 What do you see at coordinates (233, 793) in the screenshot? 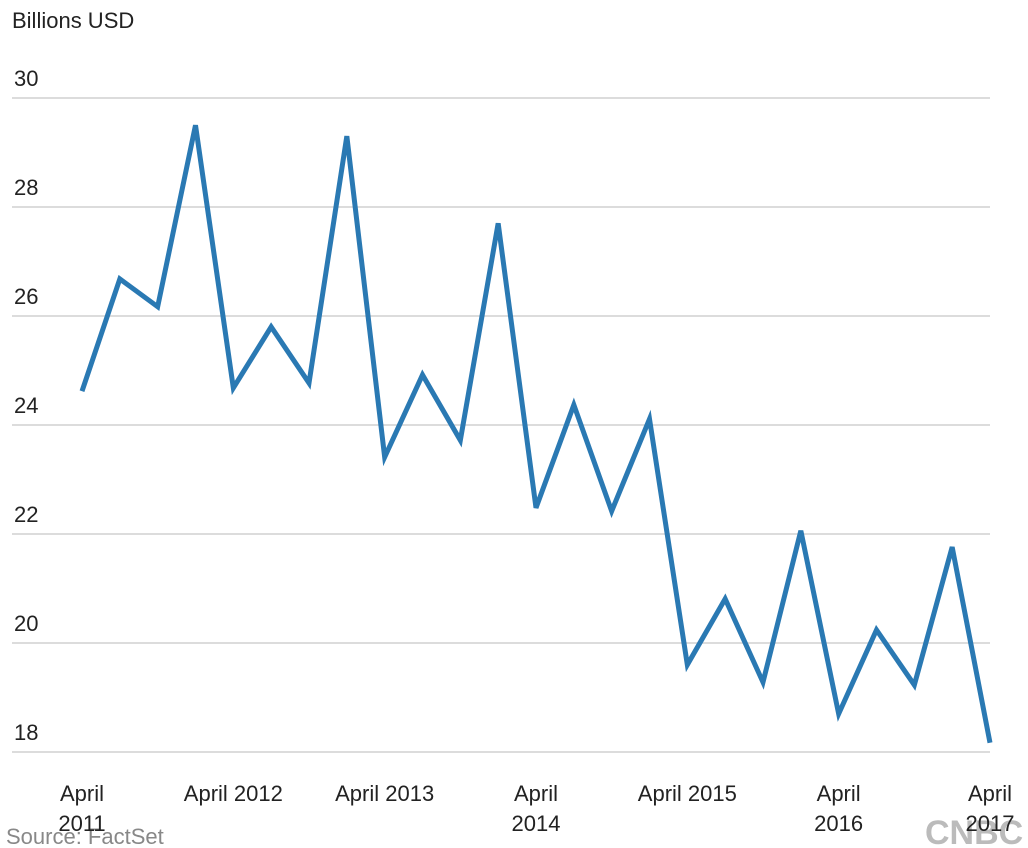
I see `x-tick-label: April 2012` at bounding box center [233, 793].